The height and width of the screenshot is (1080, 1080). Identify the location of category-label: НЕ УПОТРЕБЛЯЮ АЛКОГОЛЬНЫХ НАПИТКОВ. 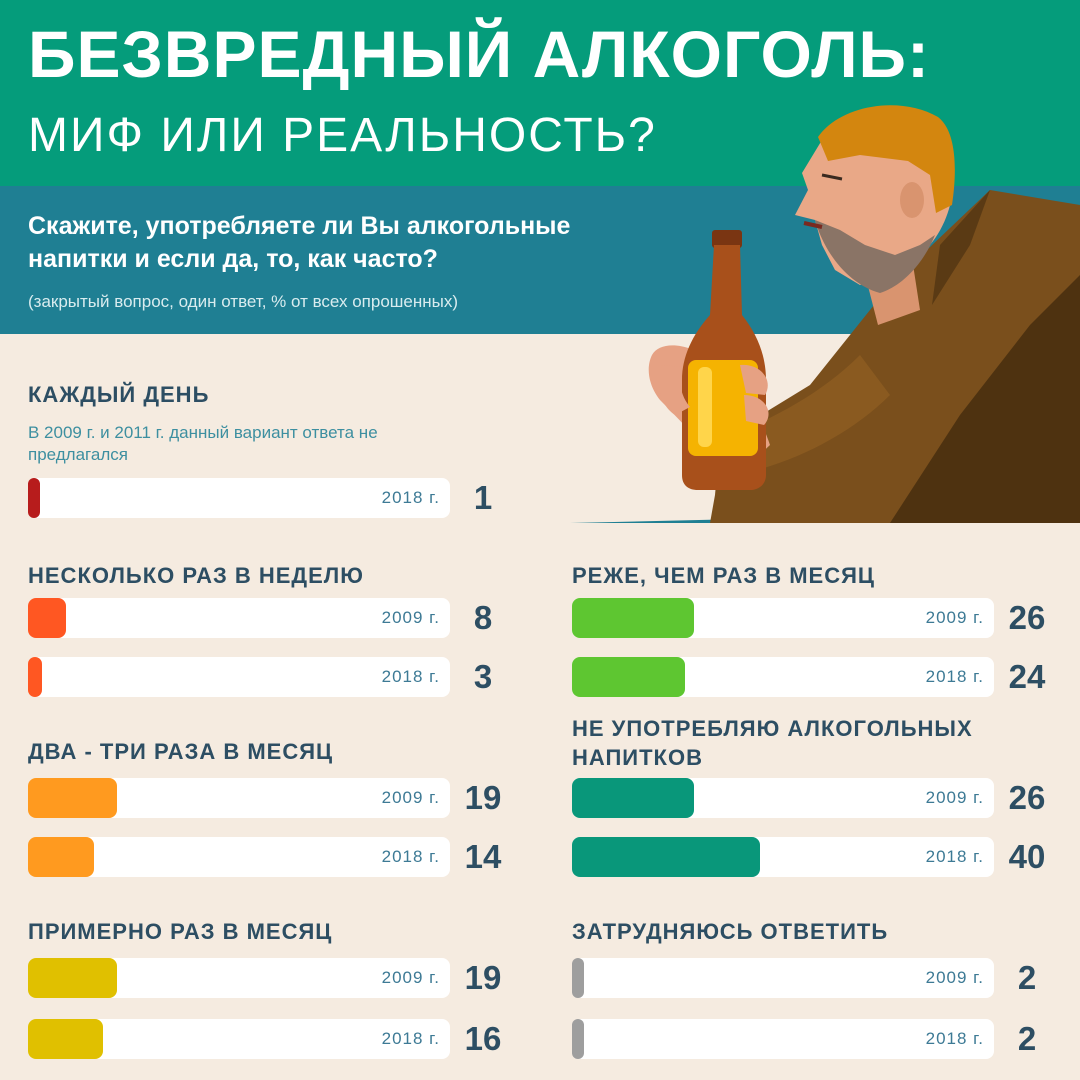
(772, 743).